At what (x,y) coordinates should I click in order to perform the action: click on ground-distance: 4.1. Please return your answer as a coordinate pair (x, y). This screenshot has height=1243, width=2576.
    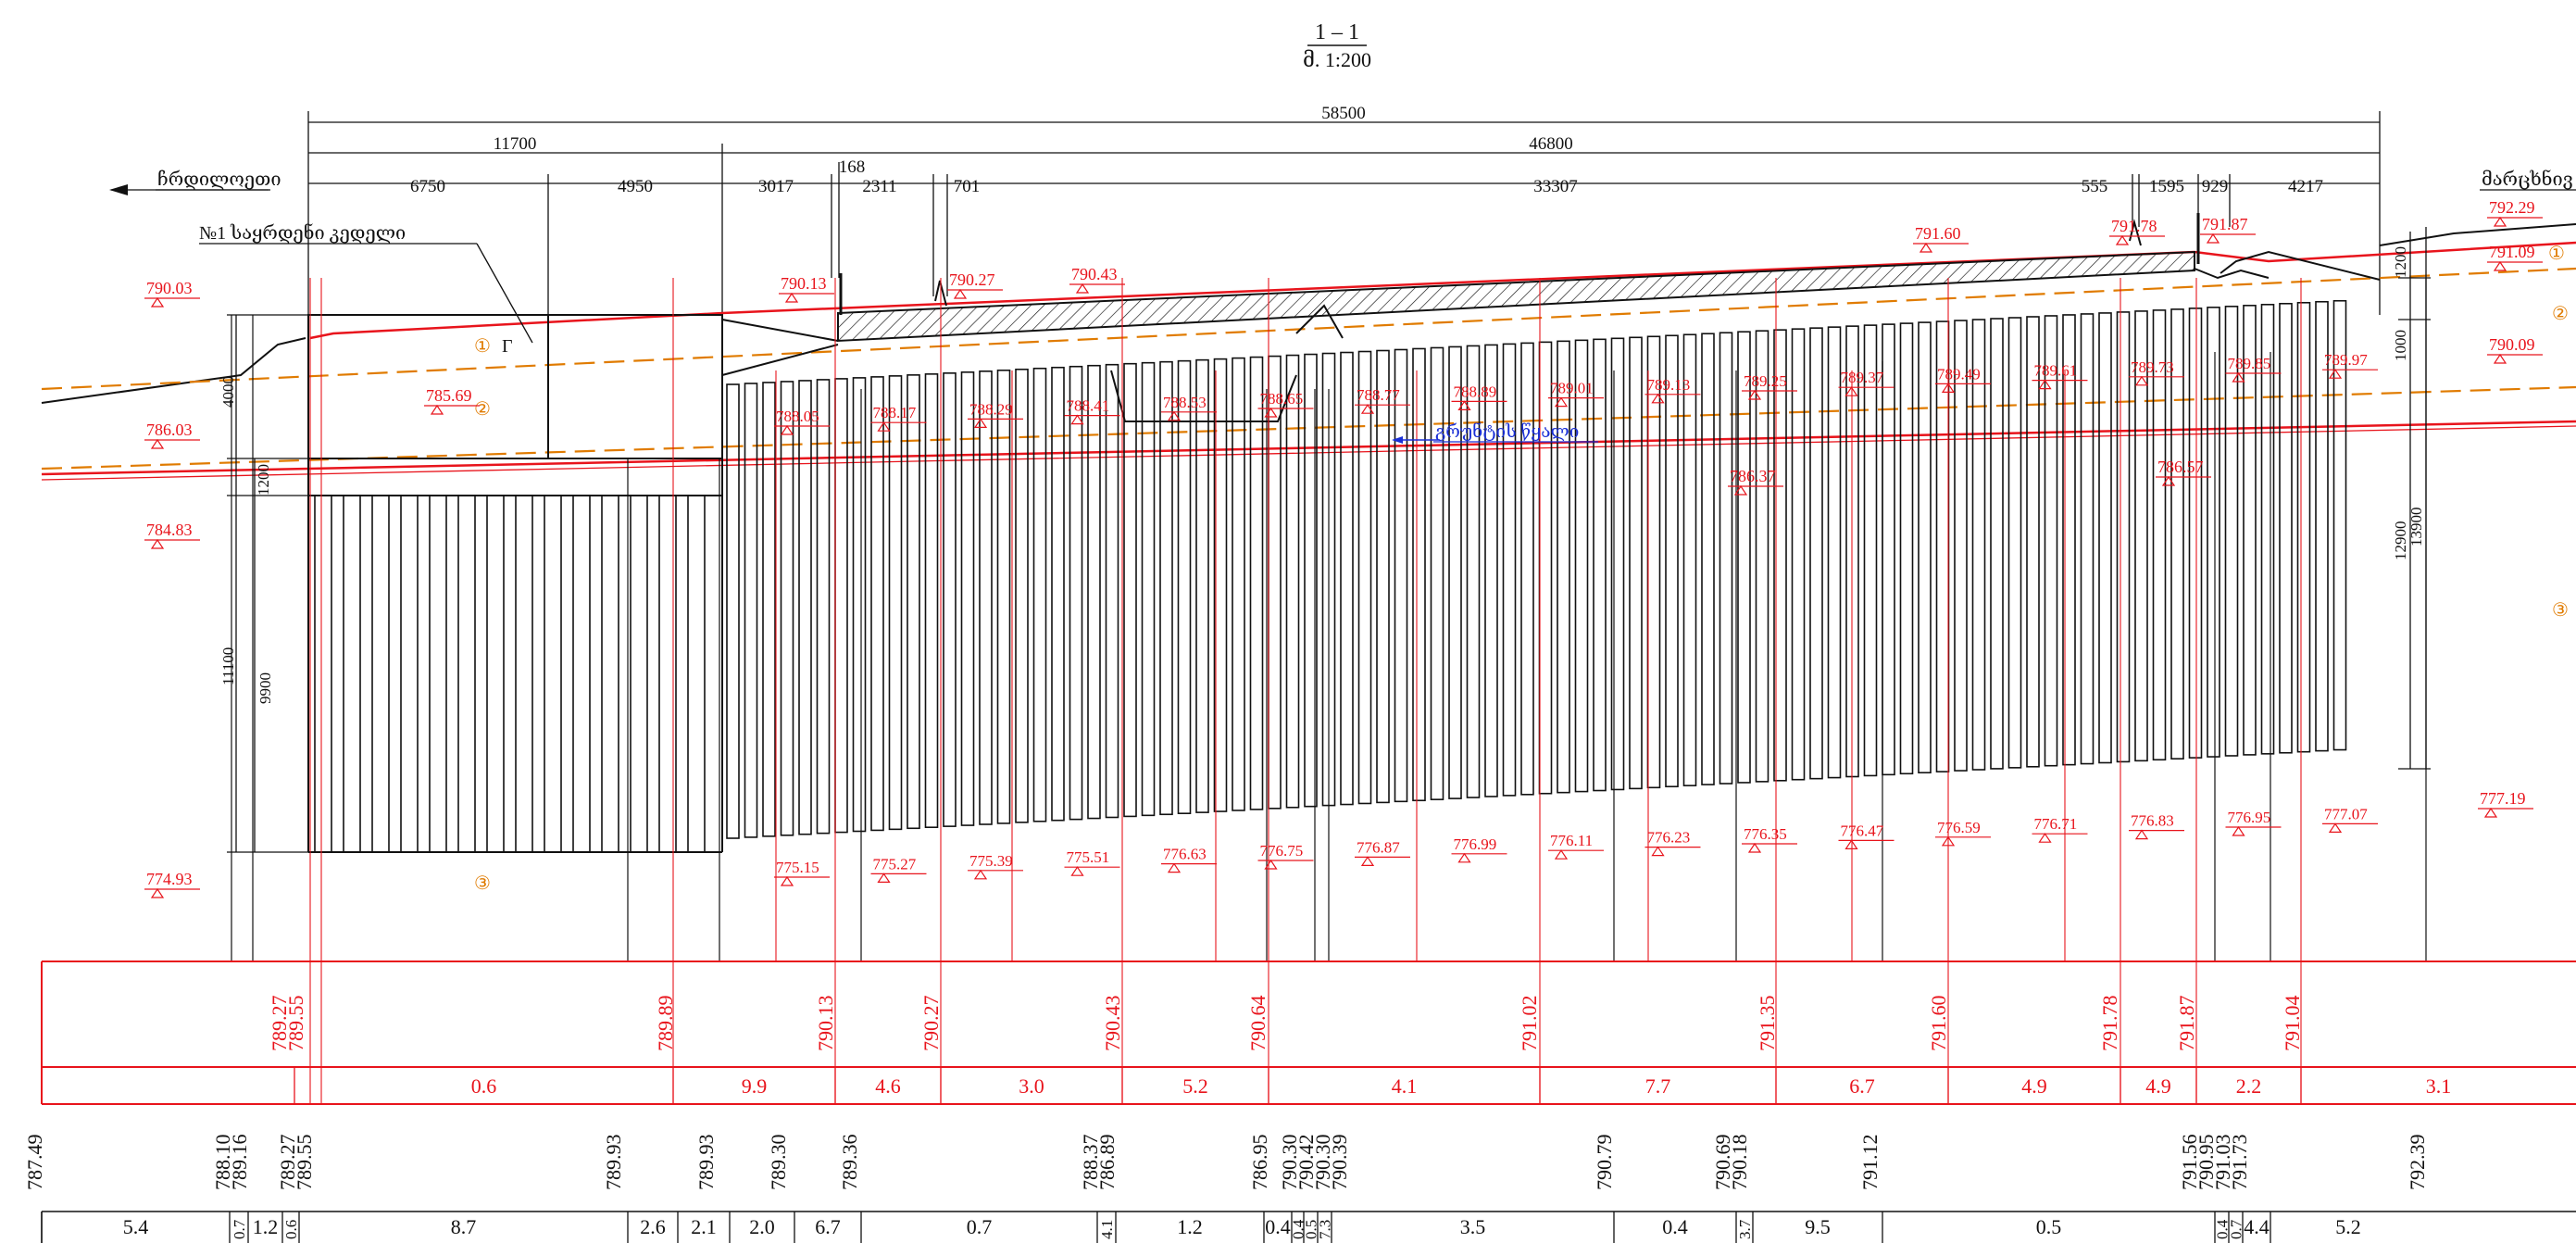
    Looking at the image, I should click on (1107, 1229).